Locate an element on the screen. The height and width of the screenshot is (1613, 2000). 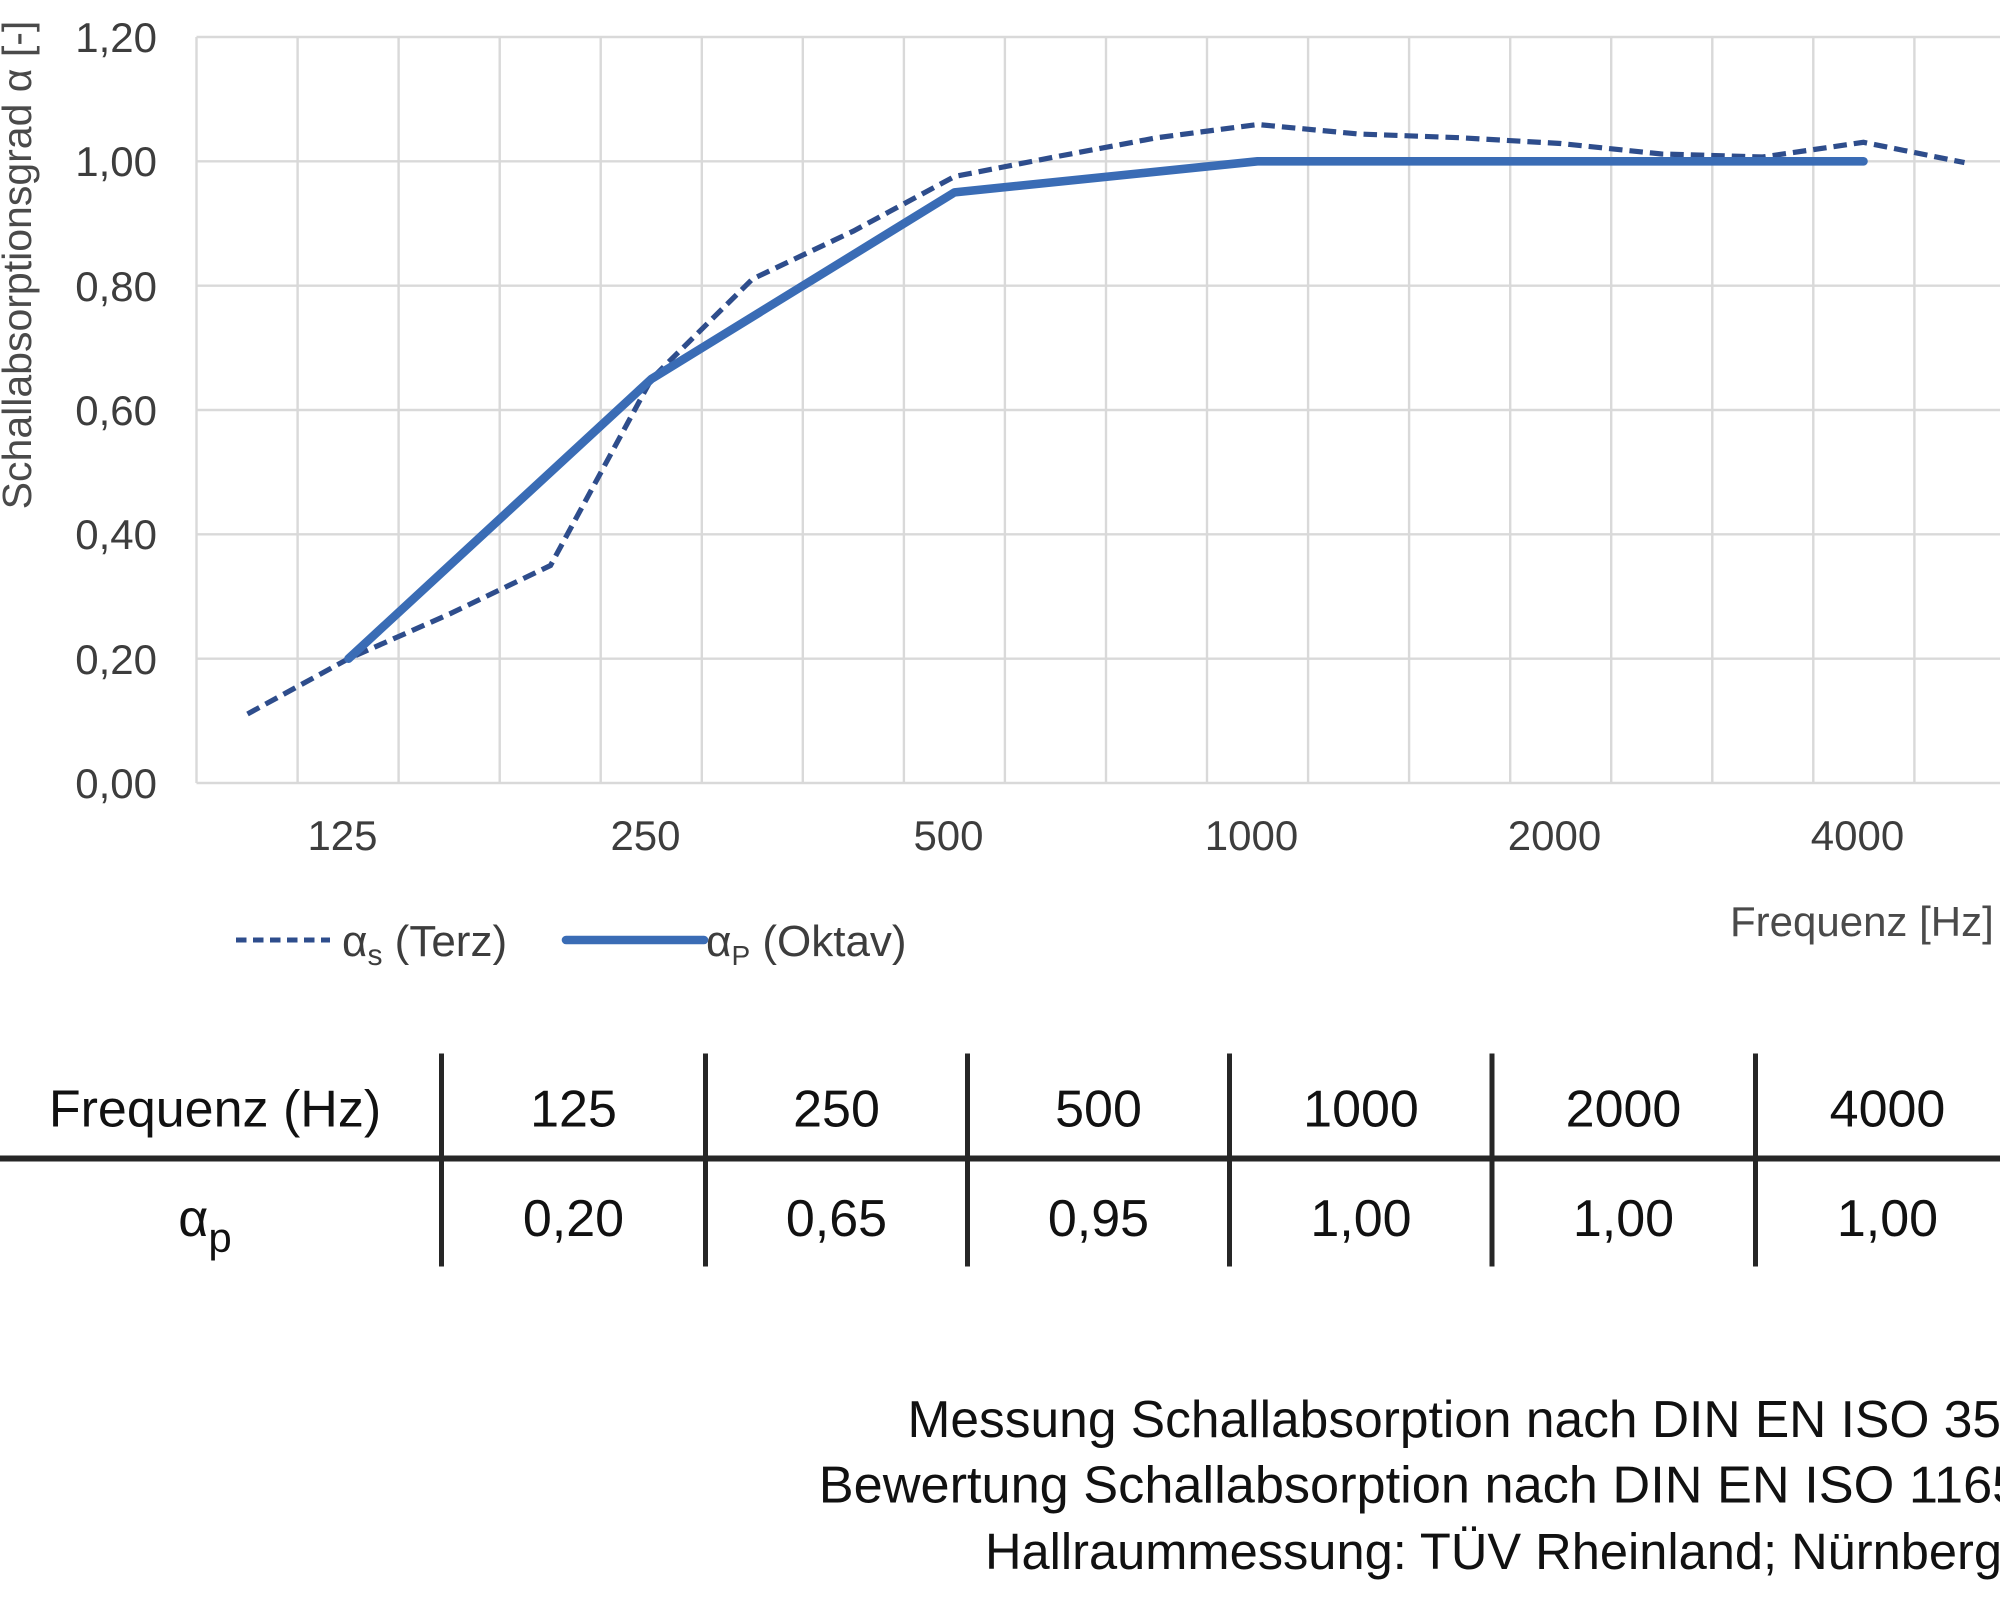
svg-text:Hallraummessung: TÜV Rheinland: Hallraummessung: TÜV Rheinland; Nürnberg is located at coordinates (1492, 1551).